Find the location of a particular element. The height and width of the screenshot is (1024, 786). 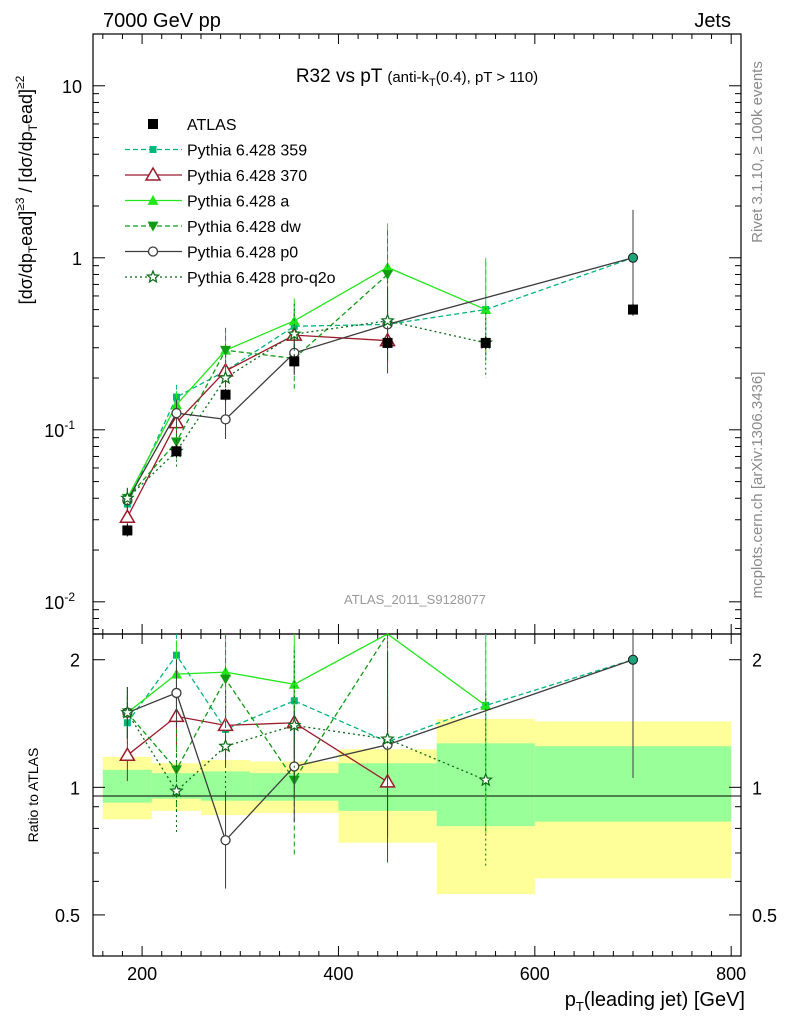

marker-square is located at coordinates (153, 149).